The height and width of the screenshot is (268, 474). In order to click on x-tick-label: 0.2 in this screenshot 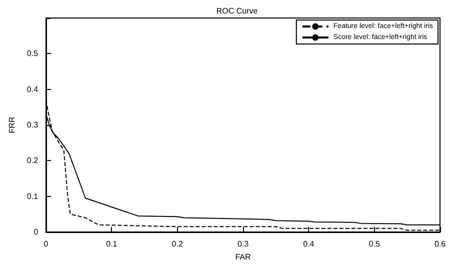, I will do `click(178, 244)`.